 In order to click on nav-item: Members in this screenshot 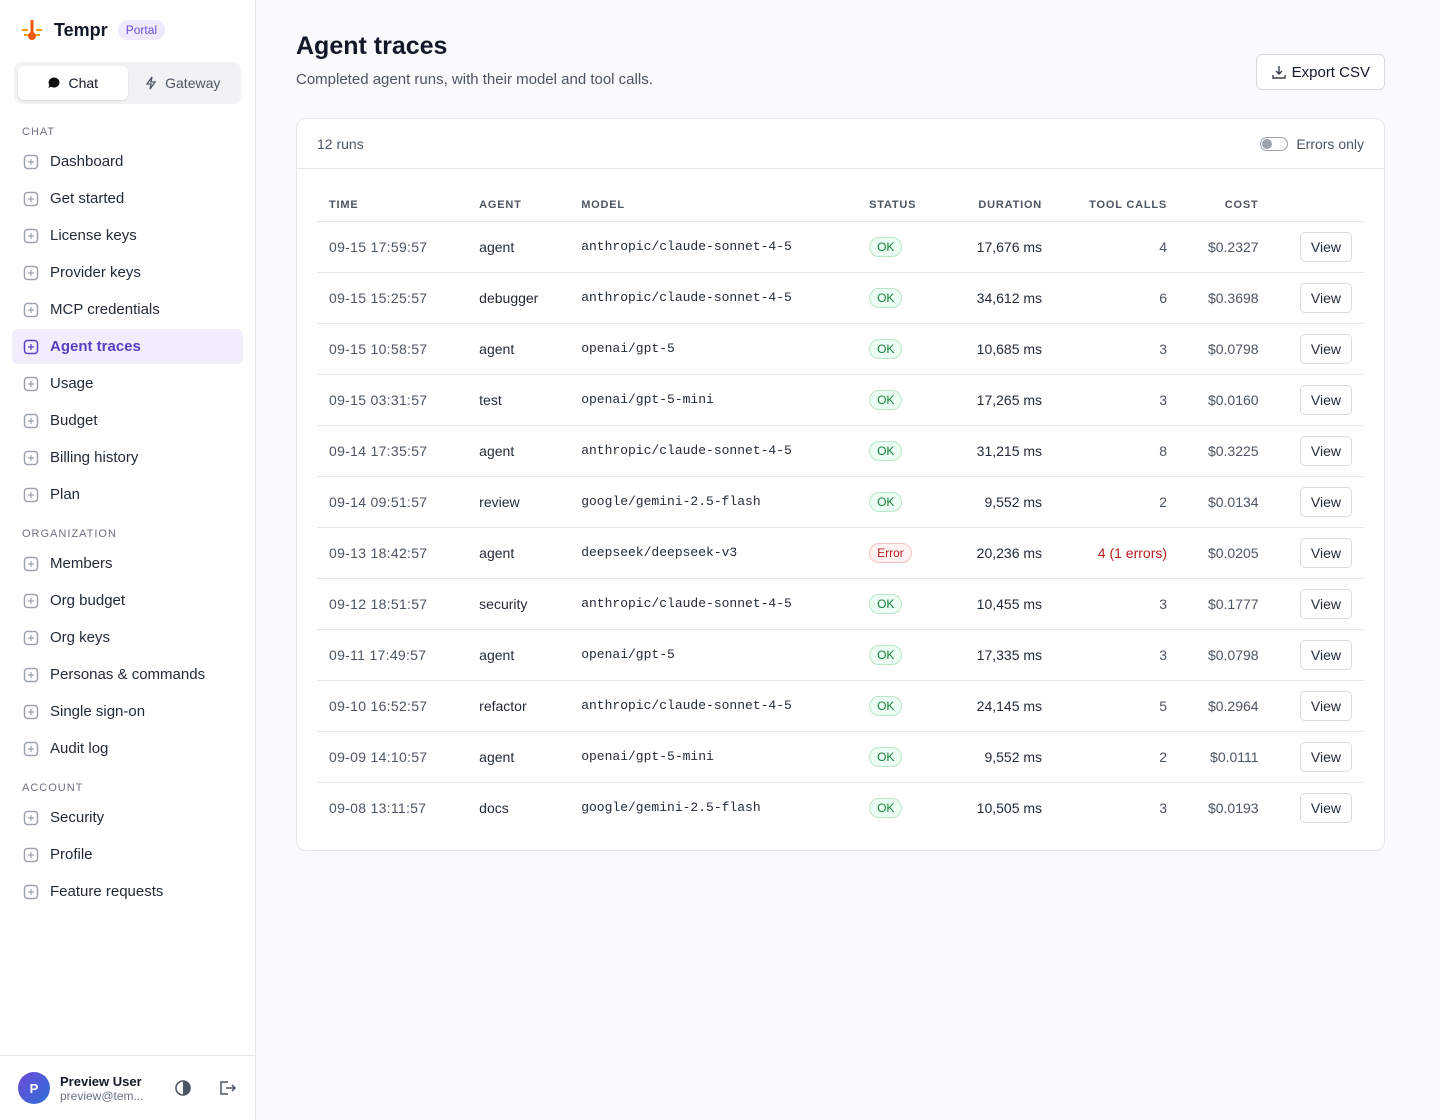, I will do `click(127, 563)`.